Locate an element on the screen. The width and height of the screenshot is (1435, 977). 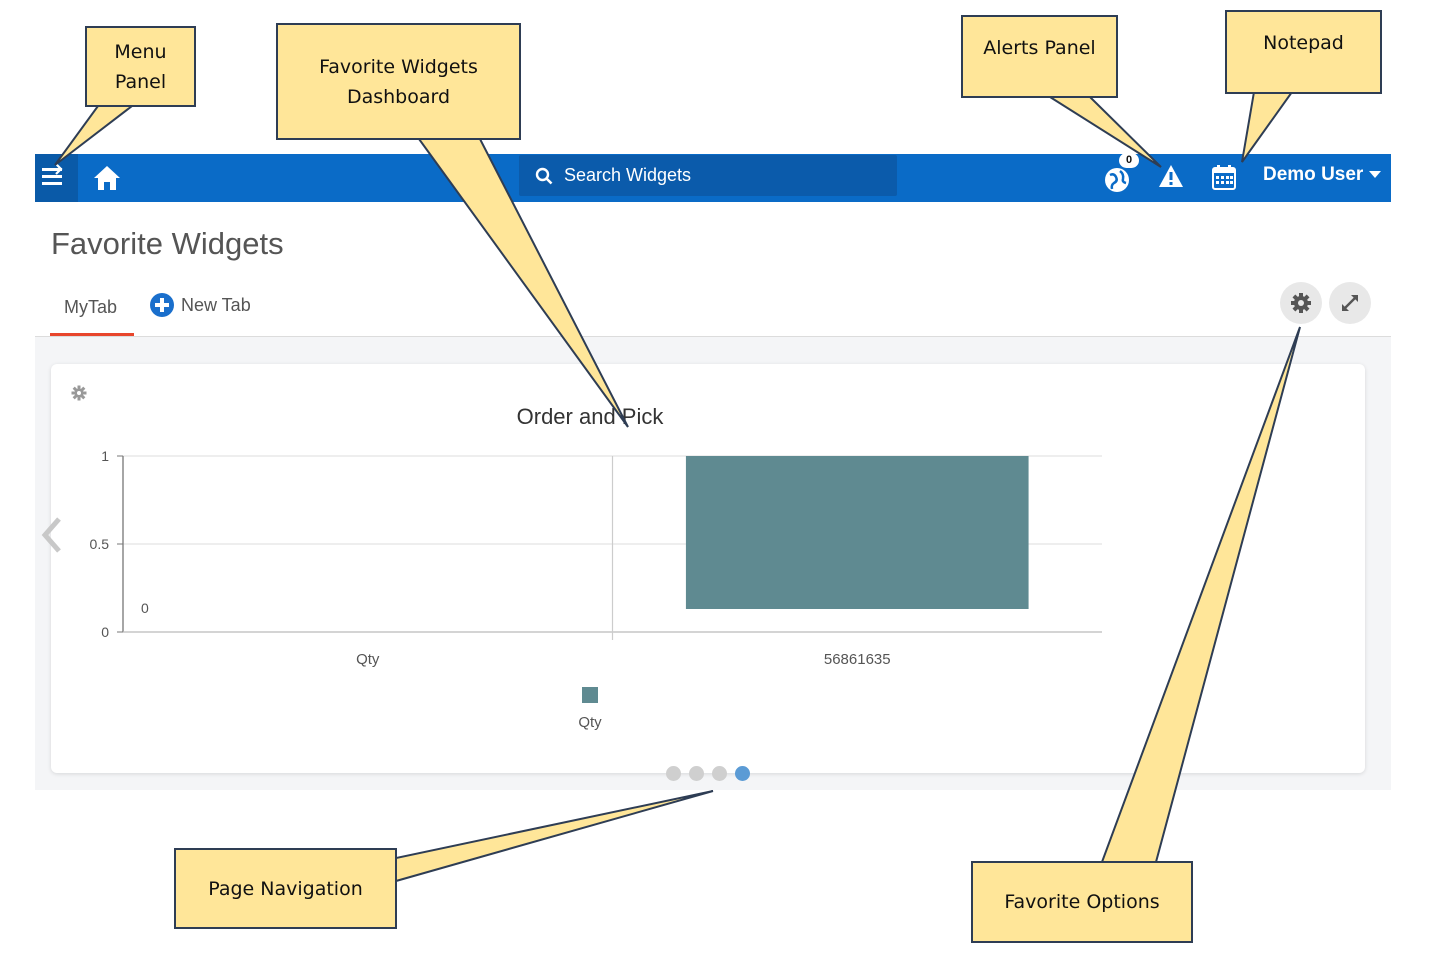
page-header is located at coordinates (713, 269).